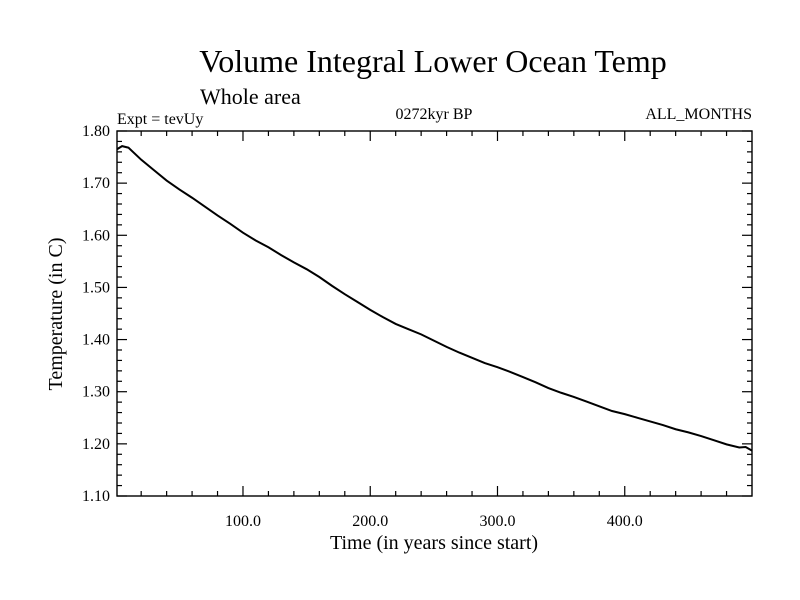 The image size is (800, 600). I want to click on y-axis-label: Temperature (in C), so click(56, 314).